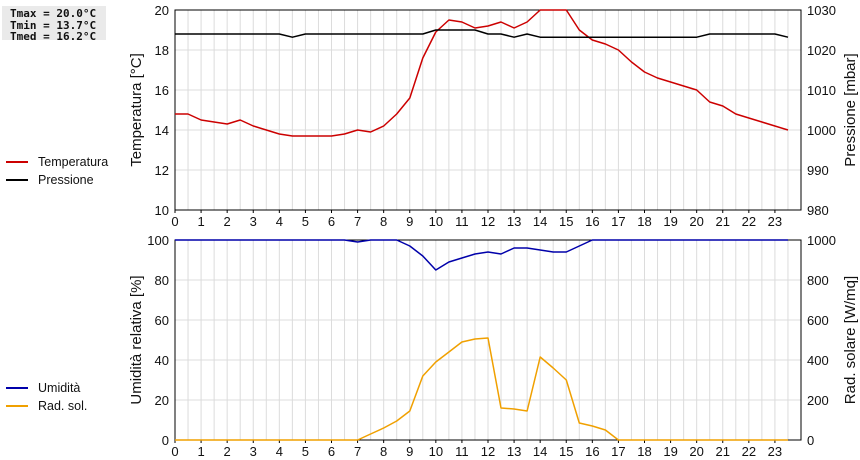 The image size is (860, 460). I want to click on legend-bottom: Umidità Rad. sol., so click(46, 397).